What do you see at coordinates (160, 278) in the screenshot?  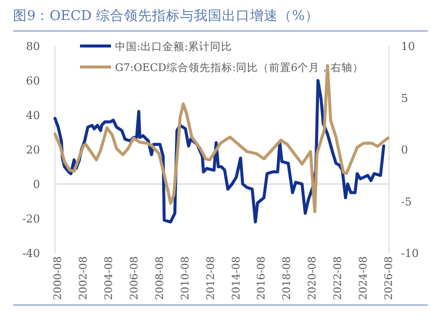 I see `x-tick-label: 2008-08` at bounding box center [160, 278].